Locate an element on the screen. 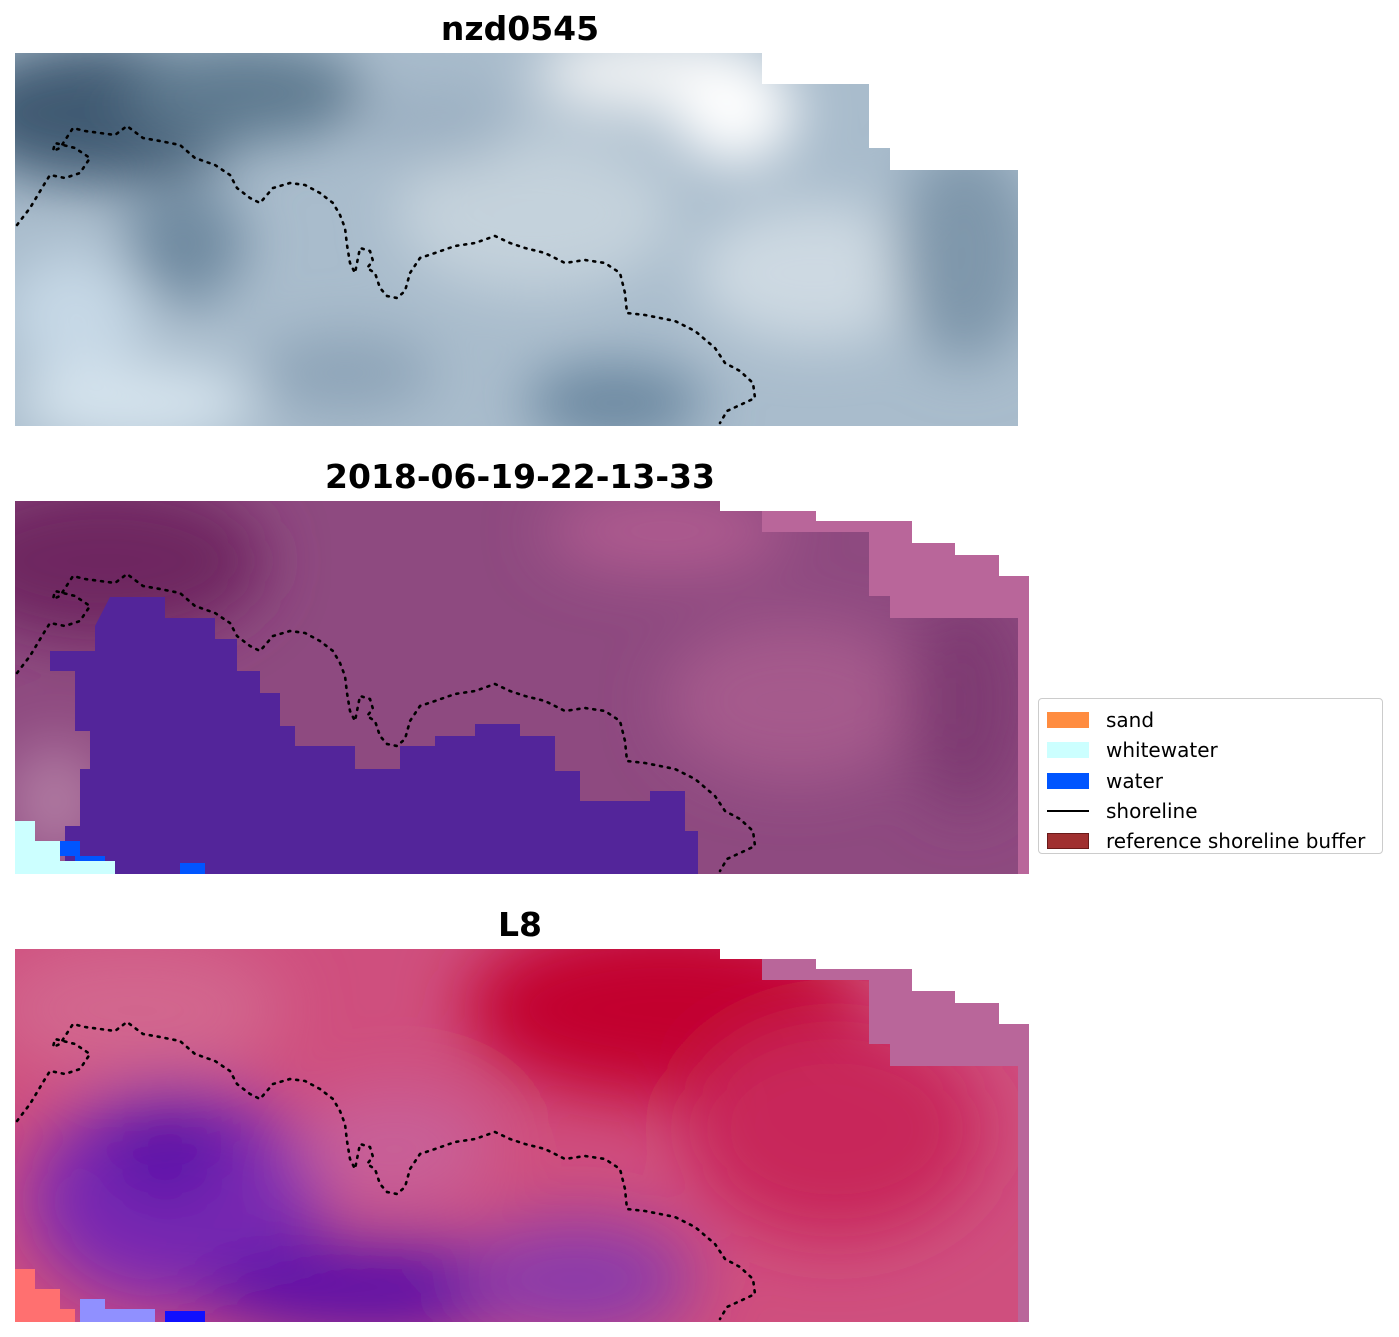 The width and height of the screenshot is (1399, 1337). panel-title-classified: 2018-06-19-22-13-33 is located at coordinates (520, 476).